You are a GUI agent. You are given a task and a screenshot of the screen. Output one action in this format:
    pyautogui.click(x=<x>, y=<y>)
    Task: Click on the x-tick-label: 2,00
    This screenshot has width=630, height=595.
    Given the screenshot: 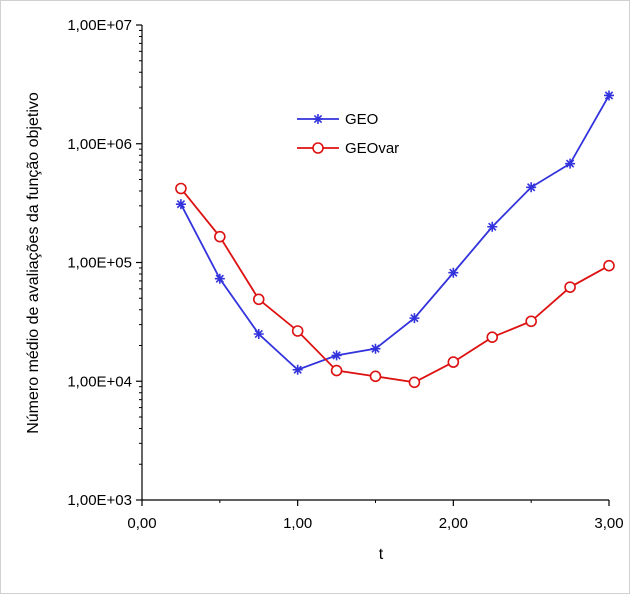 What is the action you would take?
    pyautogui.click(x=453, y=523)
    